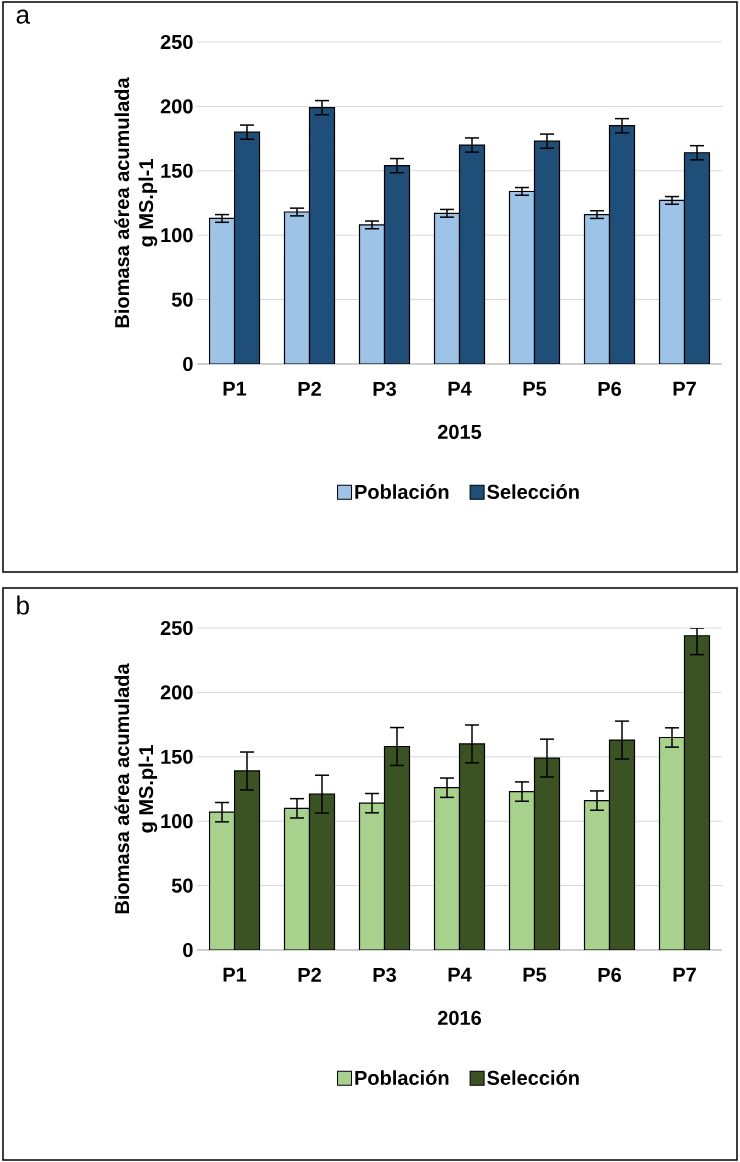 Image resolution: width=740 pixels, height=1162 pixels. Describe the element at coordinates (459, 431) in the screenshot. I see `x-axis-title: 2015` at that location.